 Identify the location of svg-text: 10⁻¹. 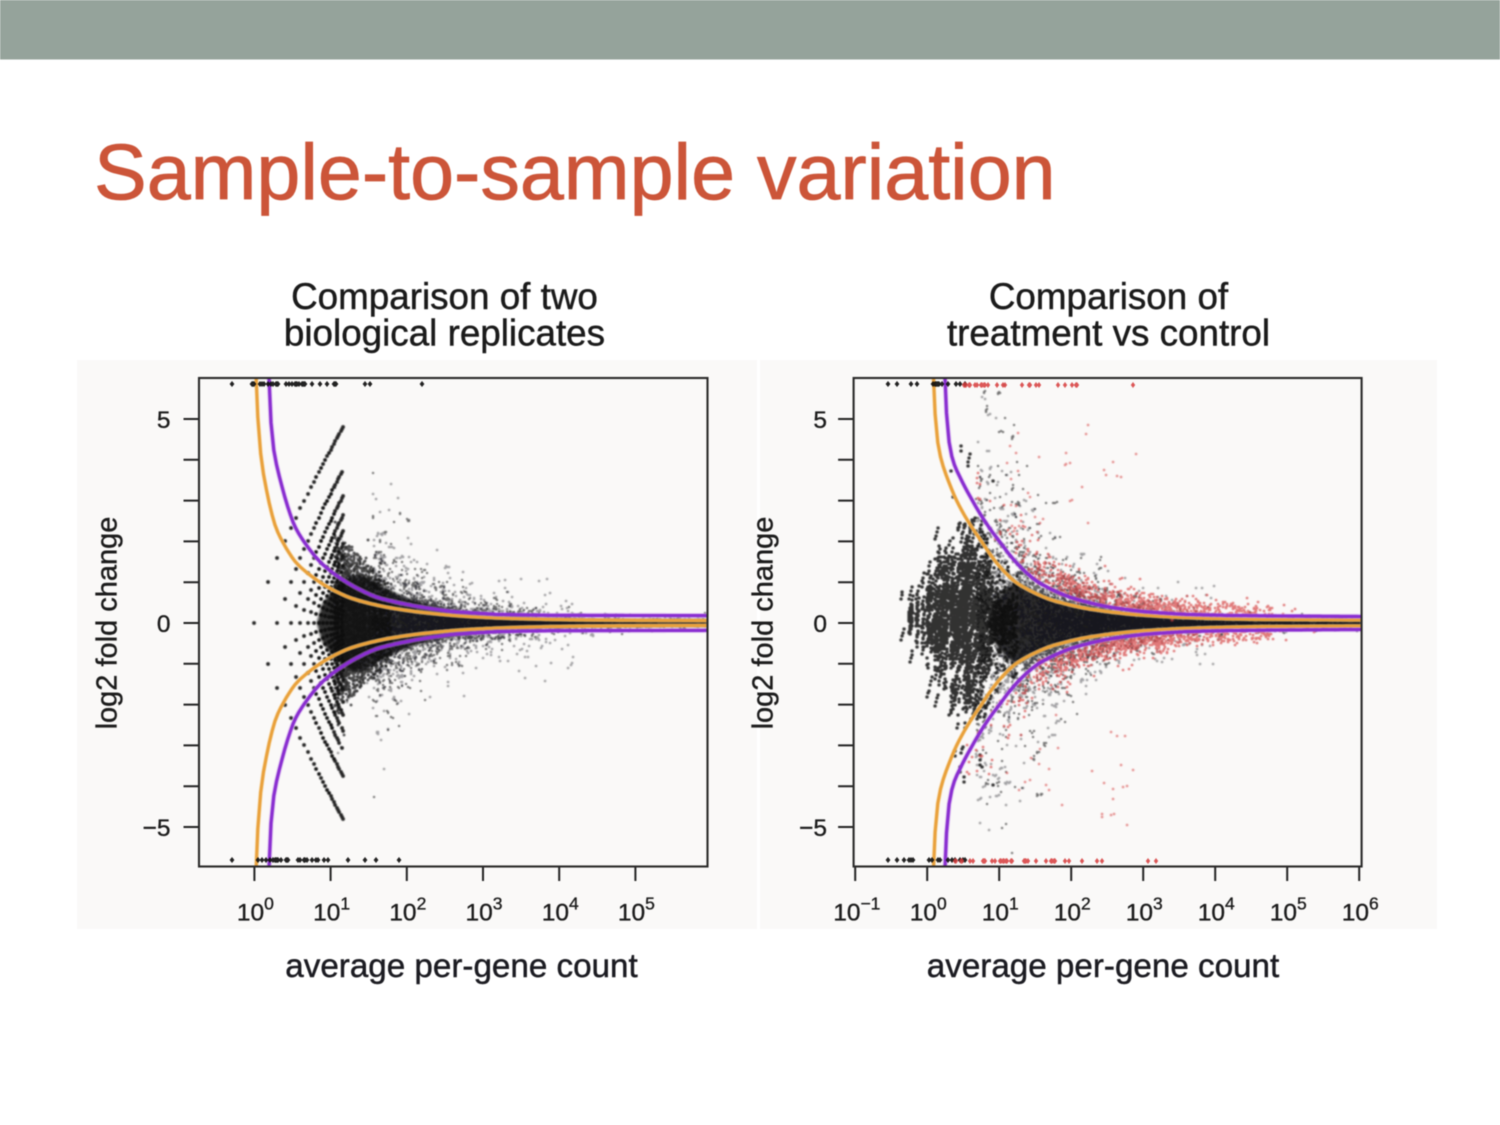
(856, 910).